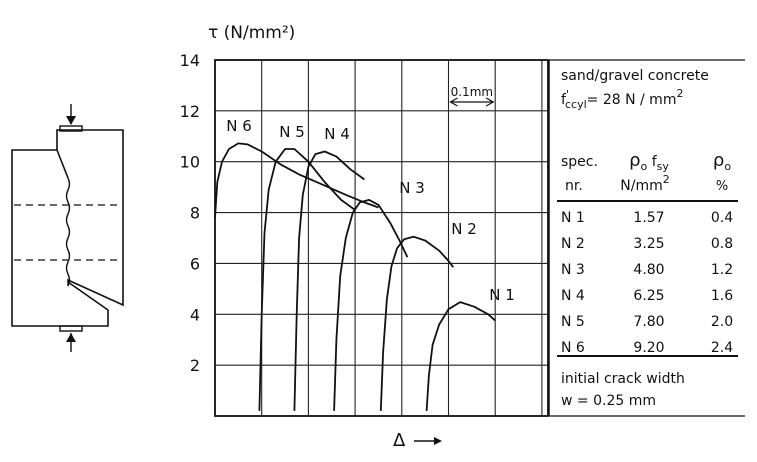 The image size is (757, 462). What do you see at coordinates (644, 183) in the screenshot?
I see `legend-col2-header-2: N/mm2` at bounding box center [644, 183].